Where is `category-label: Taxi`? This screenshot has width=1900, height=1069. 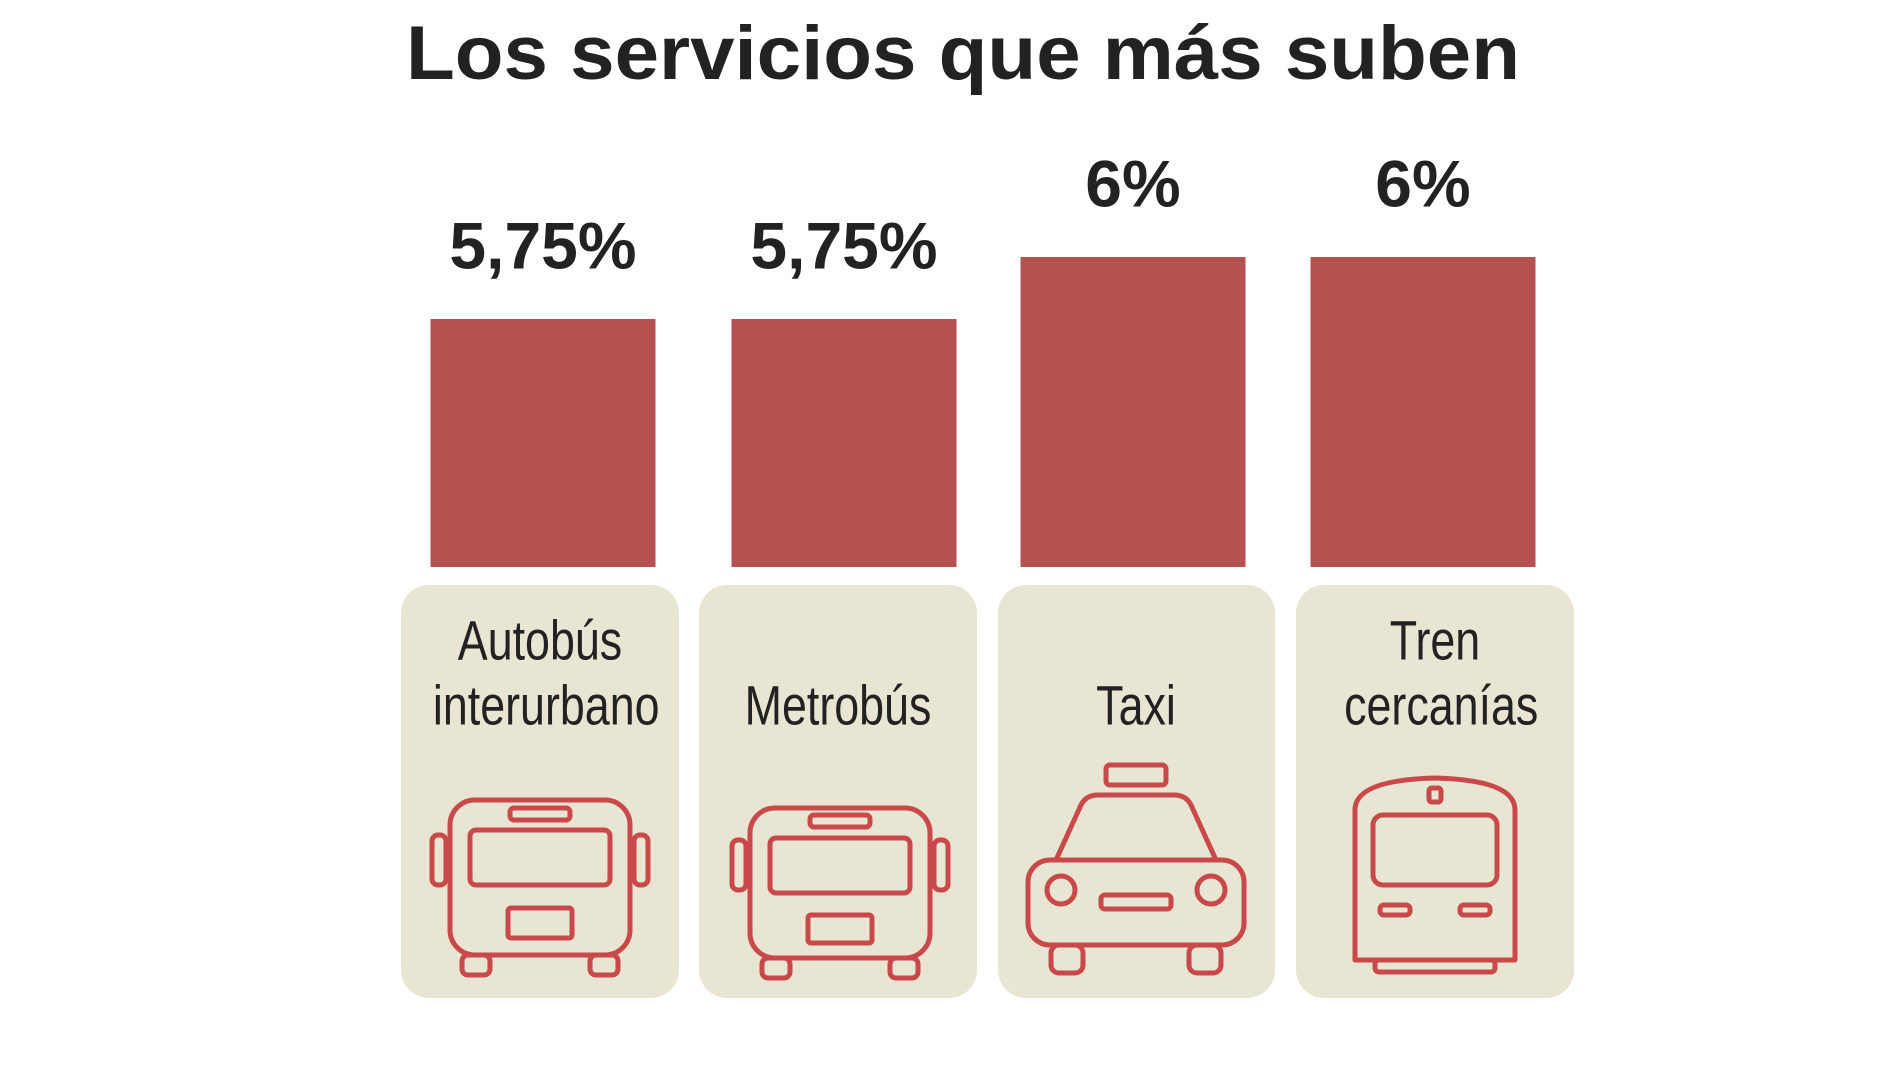 category-label: Taxi is located at coordinates (1136, 705).